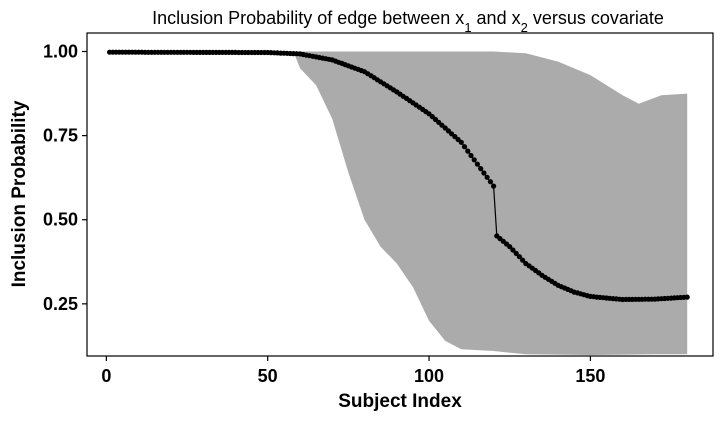  I want to click on x-tick-label: 100, so click(429, 376).